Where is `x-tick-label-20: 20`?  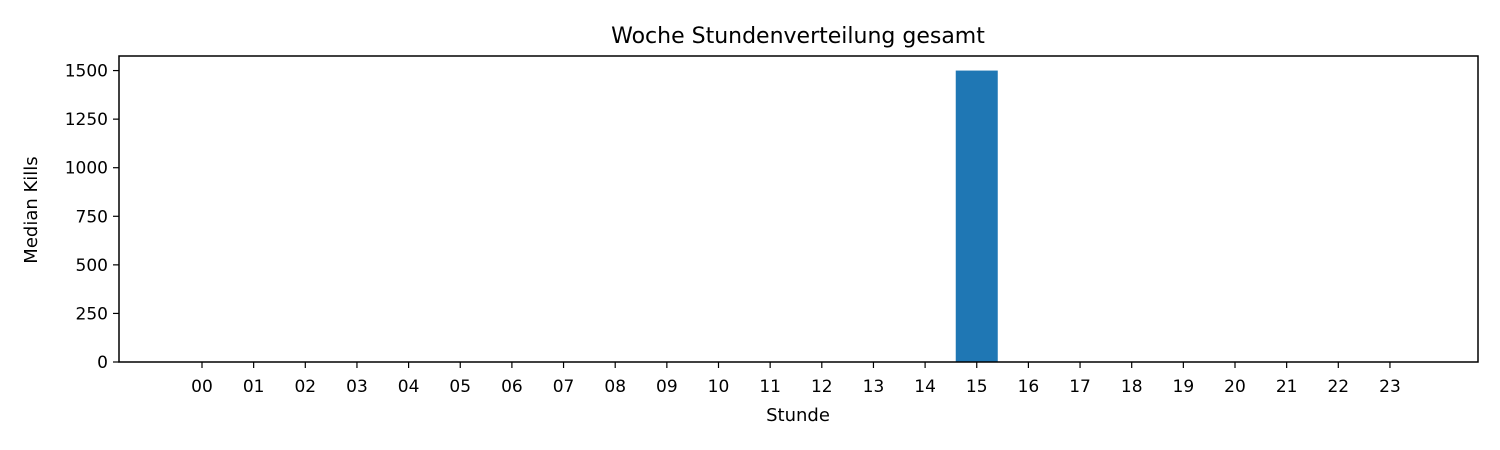
x-tick-label-20: 20 is located at coordinates (1235, 387).